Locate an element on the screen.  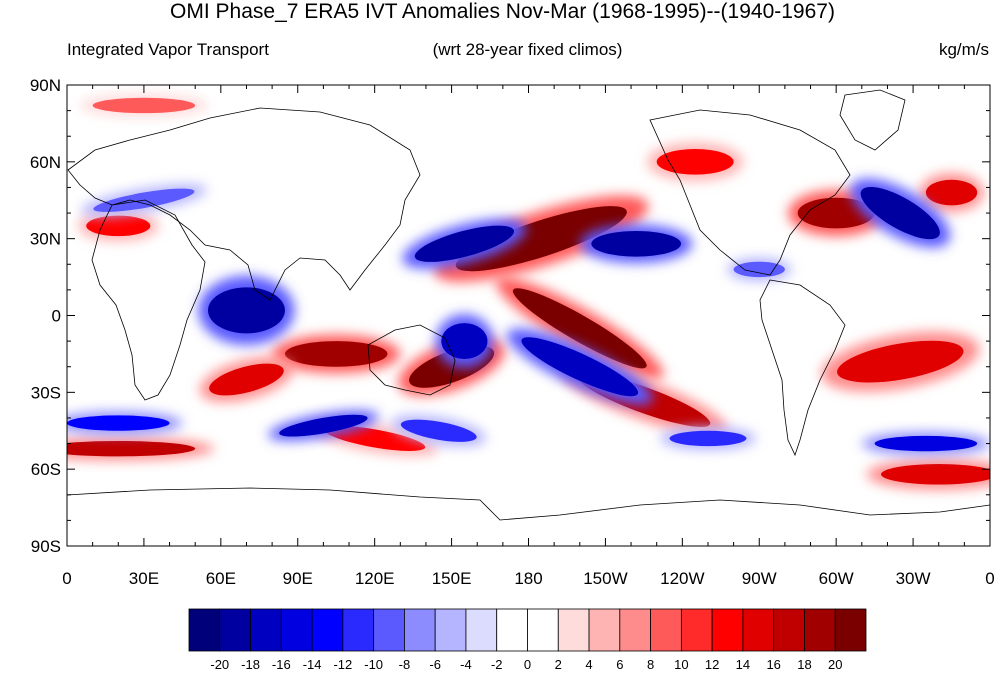
south-america-coastline is located at coordinates (802, 368).